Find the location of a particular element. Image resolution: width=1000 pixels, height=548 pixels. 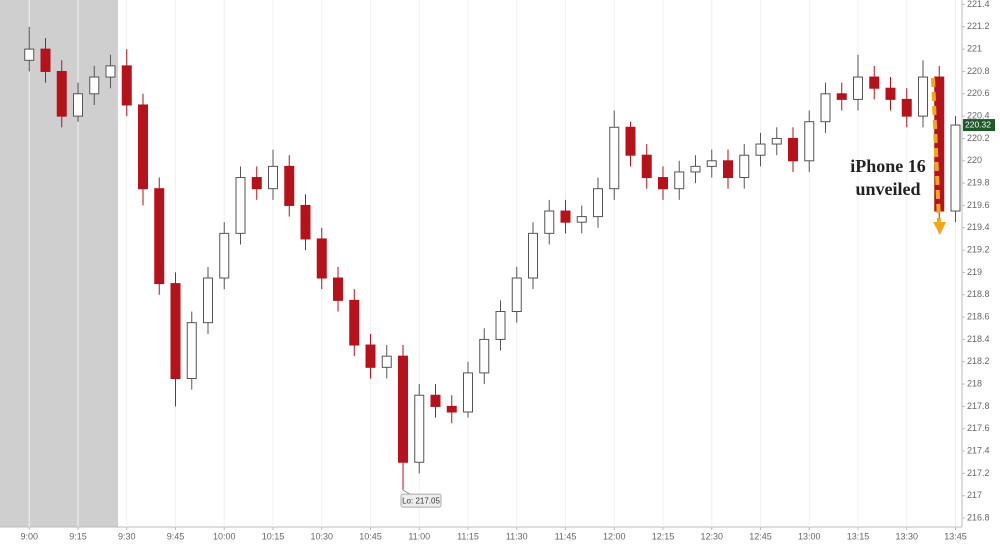

y-tick-label: 221.4 is located at coordinates (978, 4).